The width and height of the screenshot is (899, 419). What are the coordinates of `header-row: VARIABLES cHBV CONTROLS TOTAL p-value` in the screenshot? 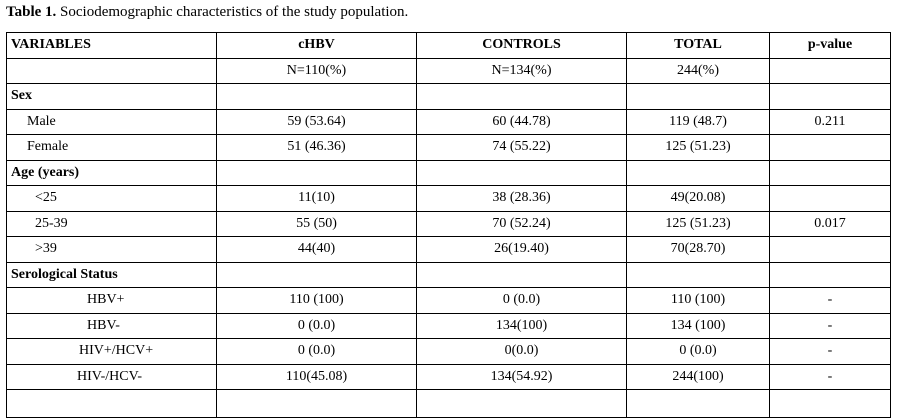 It's located at (448, 45).